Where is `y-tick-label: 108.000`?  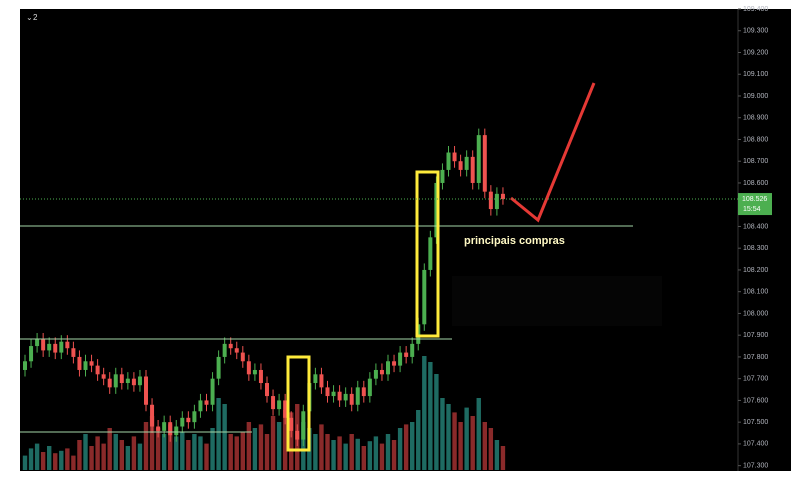
y-tick-label: 108.000 is located at coordinates (755, 313).